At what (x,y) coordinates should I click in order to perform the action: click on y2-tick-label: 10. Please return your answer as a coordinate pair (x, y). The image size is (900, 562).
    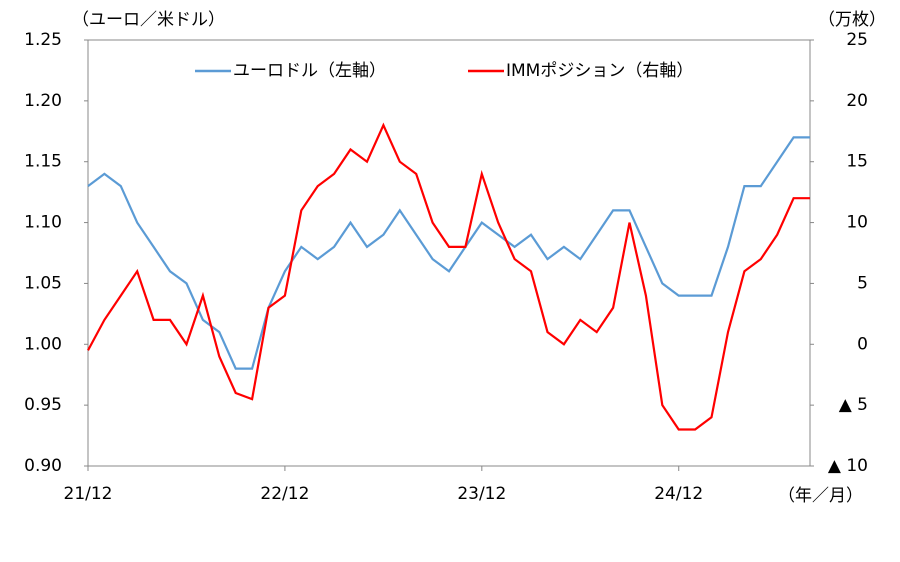
    Looking at the image, I should click on (857, 223).